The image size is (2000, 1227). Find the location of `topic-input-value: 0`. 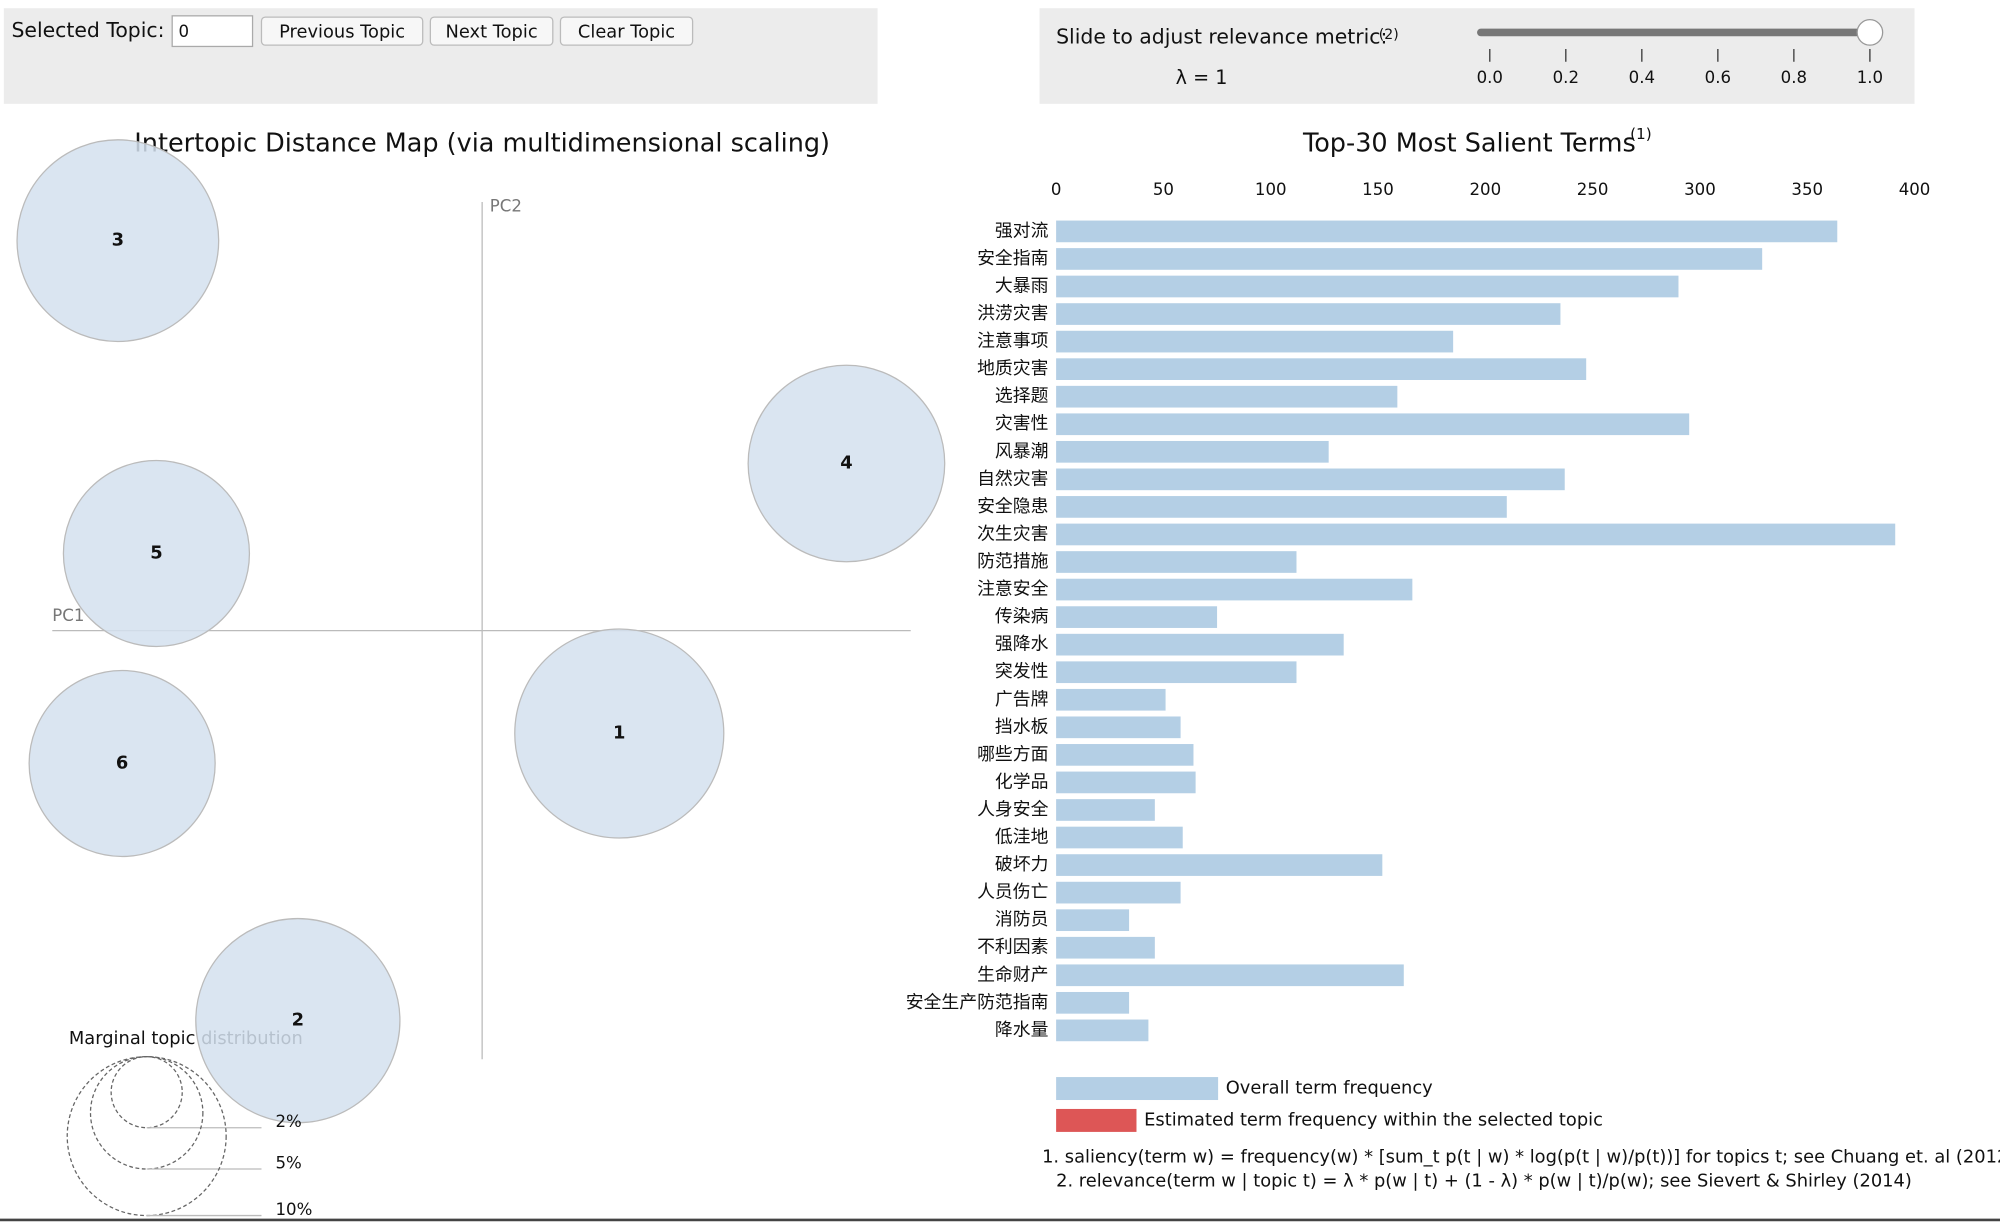

topic-input-value: 0 is located at coordinates (184, 31).